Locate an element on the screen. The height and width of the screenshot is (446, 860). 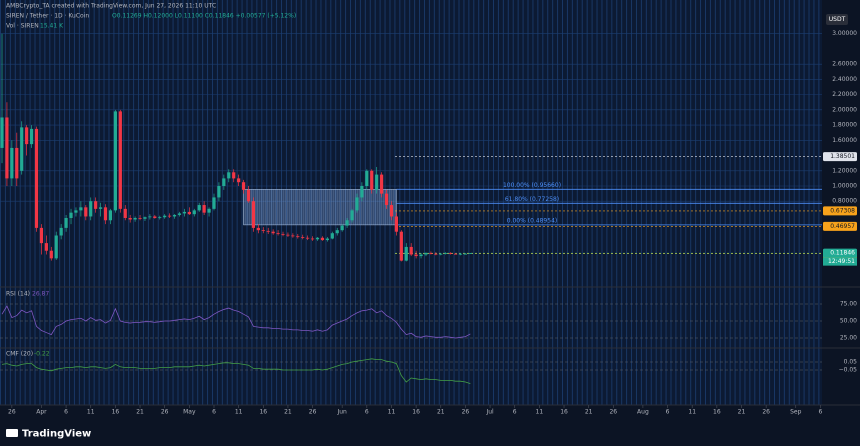
cmf-line is located at coordinates (236, 371).